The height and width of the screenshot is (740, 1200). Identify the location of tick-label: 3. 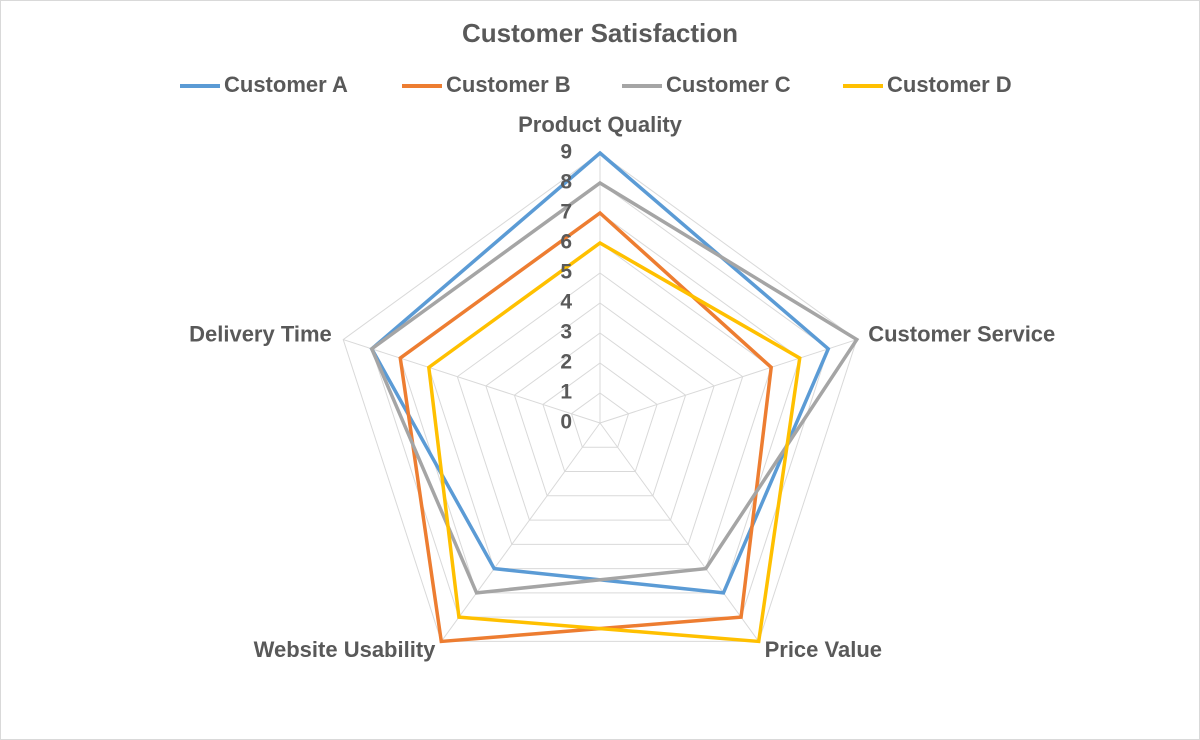
(566, 332).